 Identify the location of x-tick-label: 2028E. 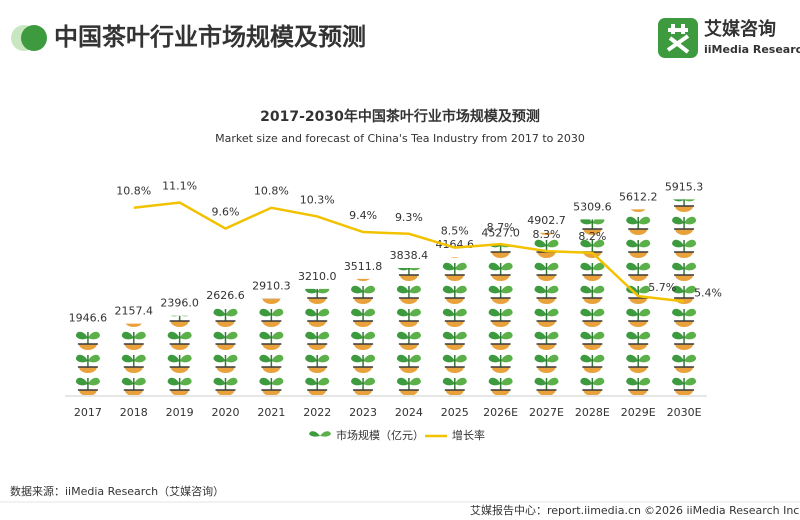
(592, 412).